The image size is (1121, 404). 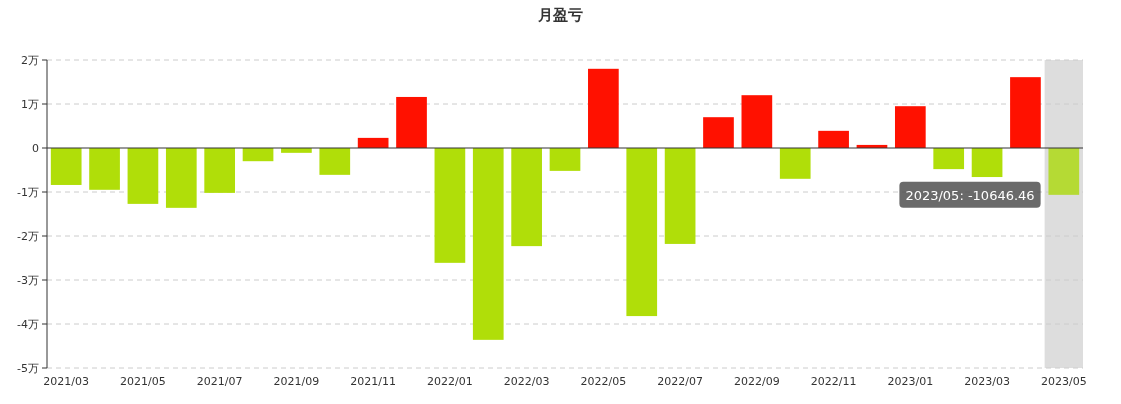 I want to click on x-tick-label: 2021/03, so click(x=66, y=381).